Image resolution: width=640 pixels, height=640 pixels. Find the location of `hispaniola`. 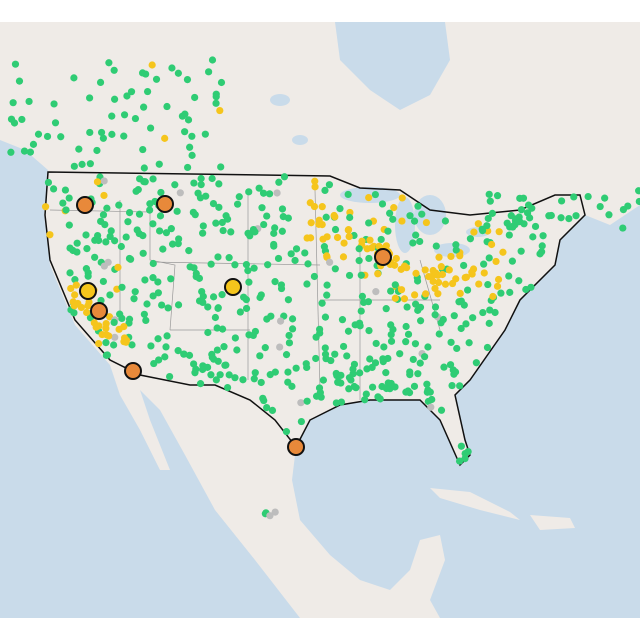

hispaniola is located at coordinates (552, 522).